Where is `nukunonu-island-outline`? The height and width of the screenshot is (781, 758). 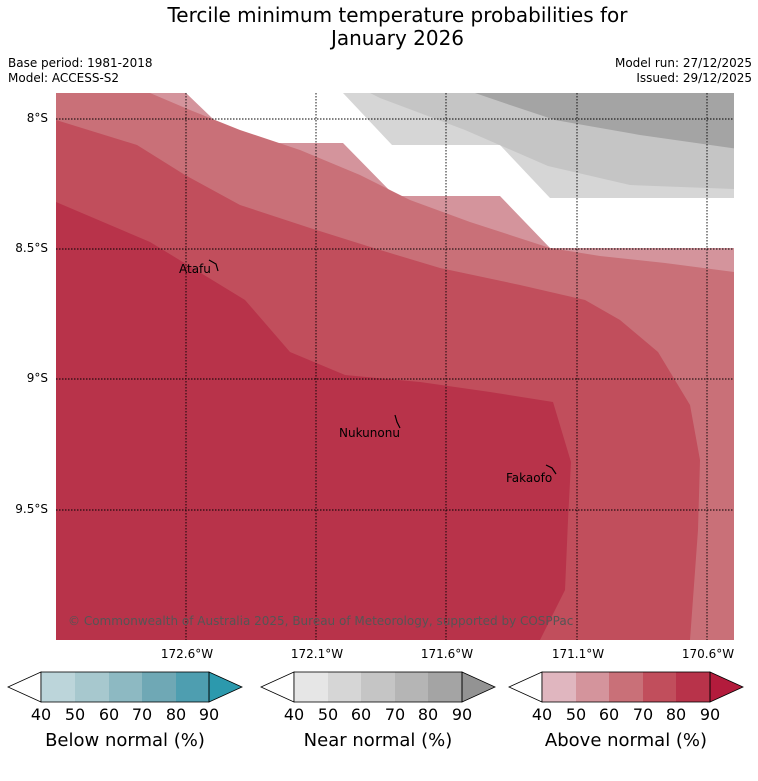
nukunonu-island-outline is located at coordinates (397, 421).